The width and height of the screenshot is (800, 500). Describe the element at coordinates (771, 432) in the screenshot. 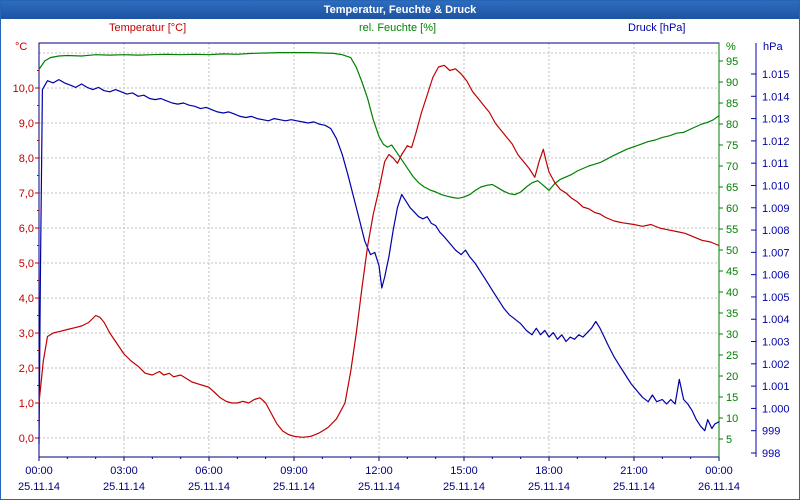

I see `svg-text: 999` at that location.